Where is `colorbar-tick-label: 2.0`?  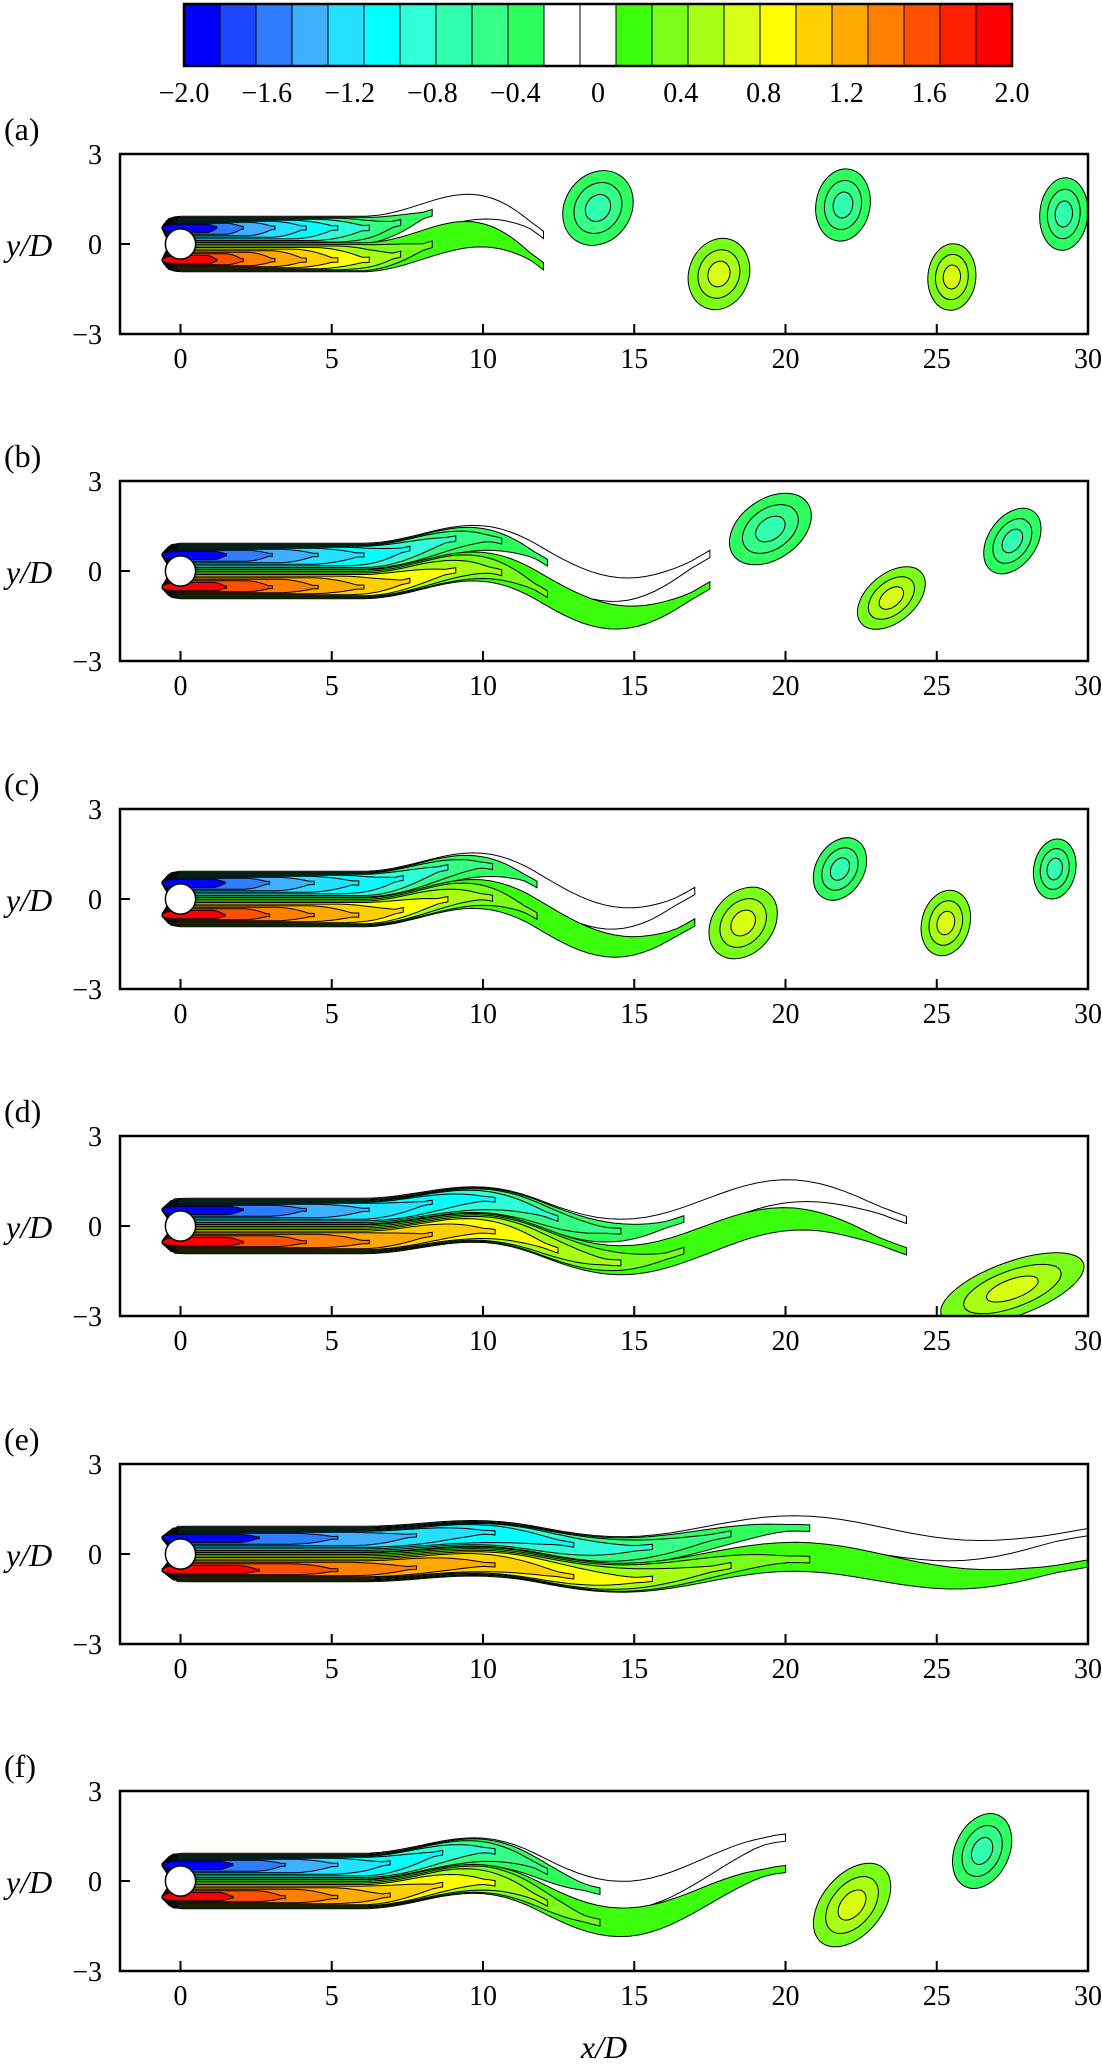 colorbar-tick-label: 2.0 is located at coordinates (1012, 93).